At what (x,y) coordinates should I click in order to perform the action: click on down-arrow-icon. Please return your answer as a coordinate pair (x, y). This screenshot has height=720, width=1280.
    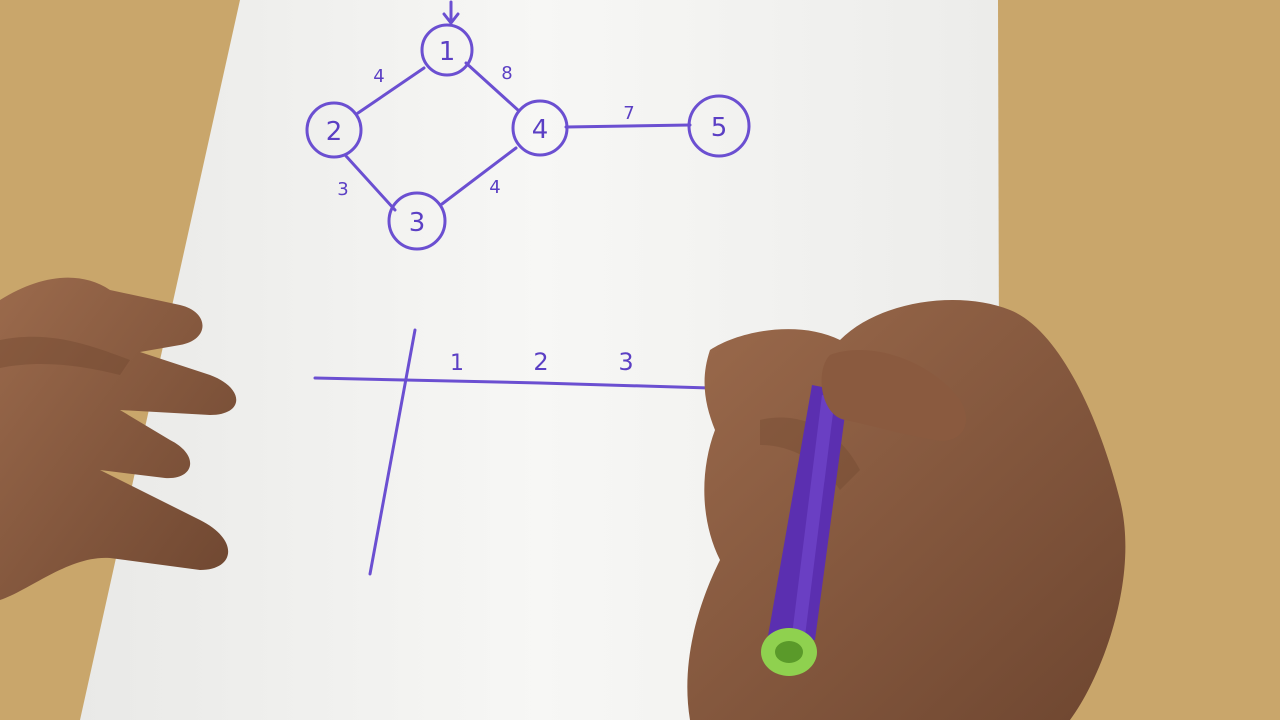
    Looking at the image, I should click on (451, 12).